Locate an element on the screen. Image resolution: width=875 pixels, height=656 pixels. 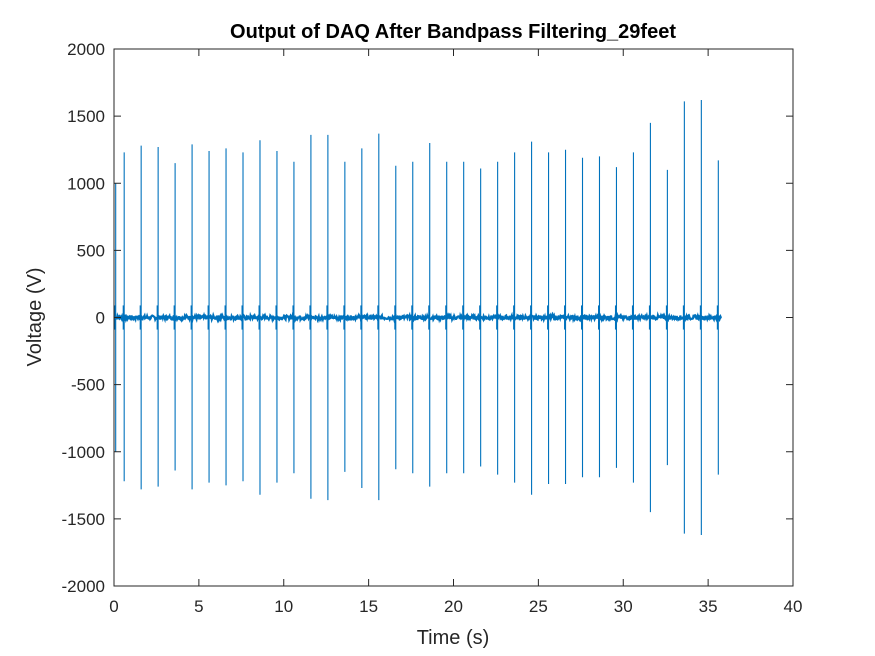
x-tick-label: 25 is located at coordinates (538, 606).